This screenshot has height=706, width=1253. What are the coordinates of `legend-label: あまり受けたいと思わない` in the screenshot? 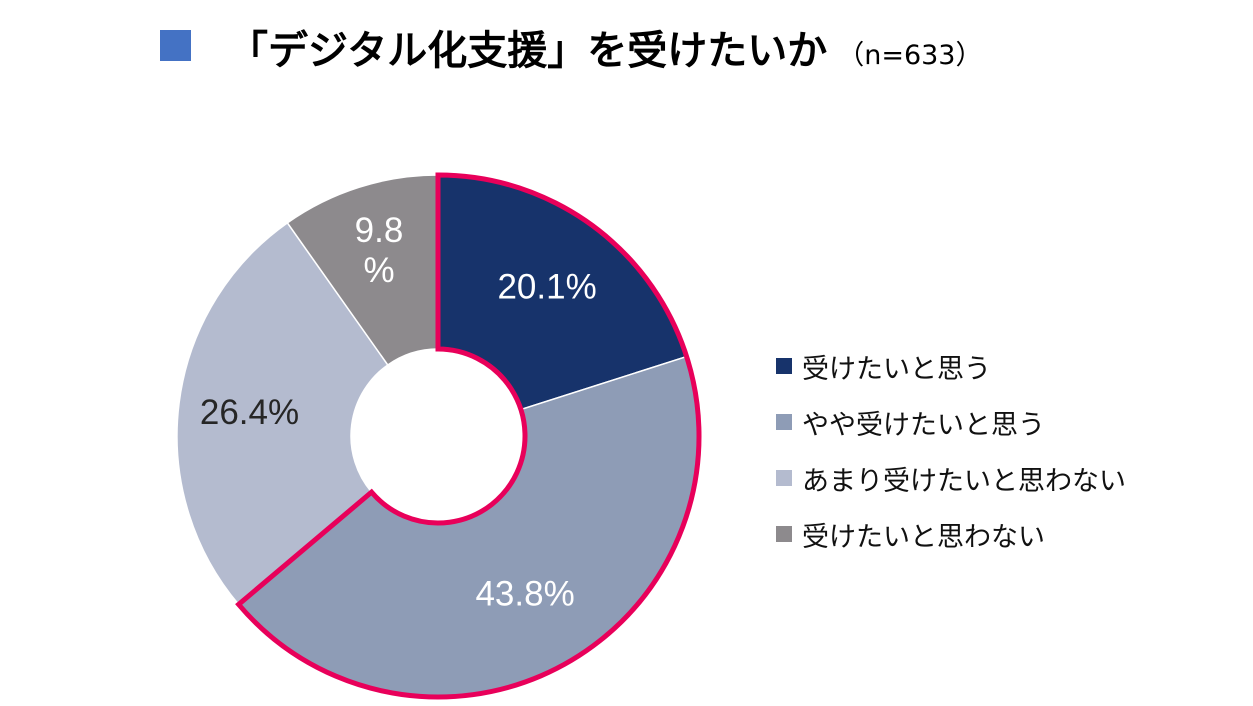 It's located at (964, 481).